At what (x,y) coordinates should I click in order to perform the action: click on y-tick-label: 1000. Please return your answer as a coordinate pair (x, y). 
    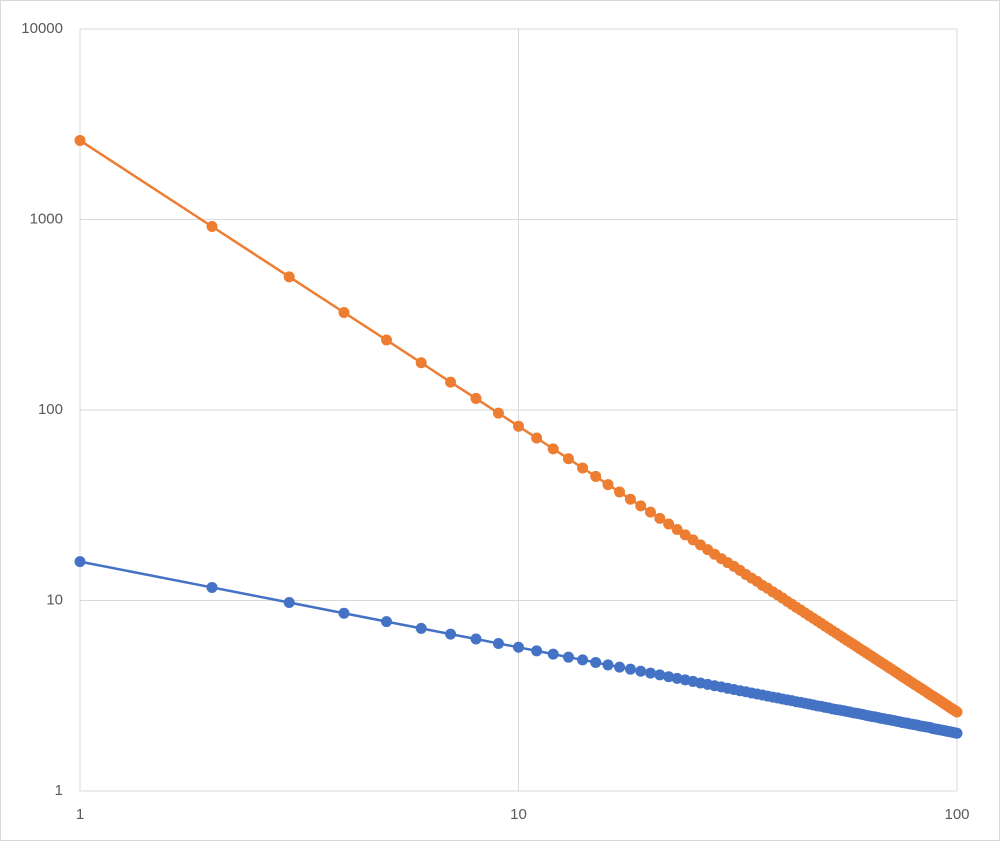
    Looking at the image, I should click on (46, 218).